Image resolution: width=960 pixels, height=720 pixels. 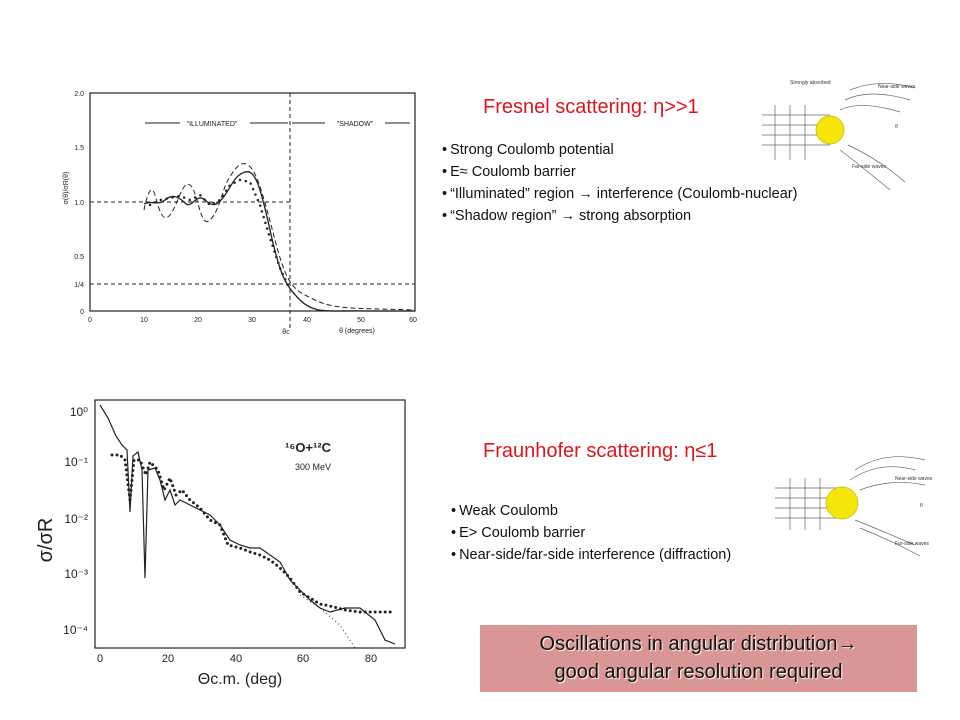 I want to click on y-tick-label: 10⁻², so click(x=76, y=519).